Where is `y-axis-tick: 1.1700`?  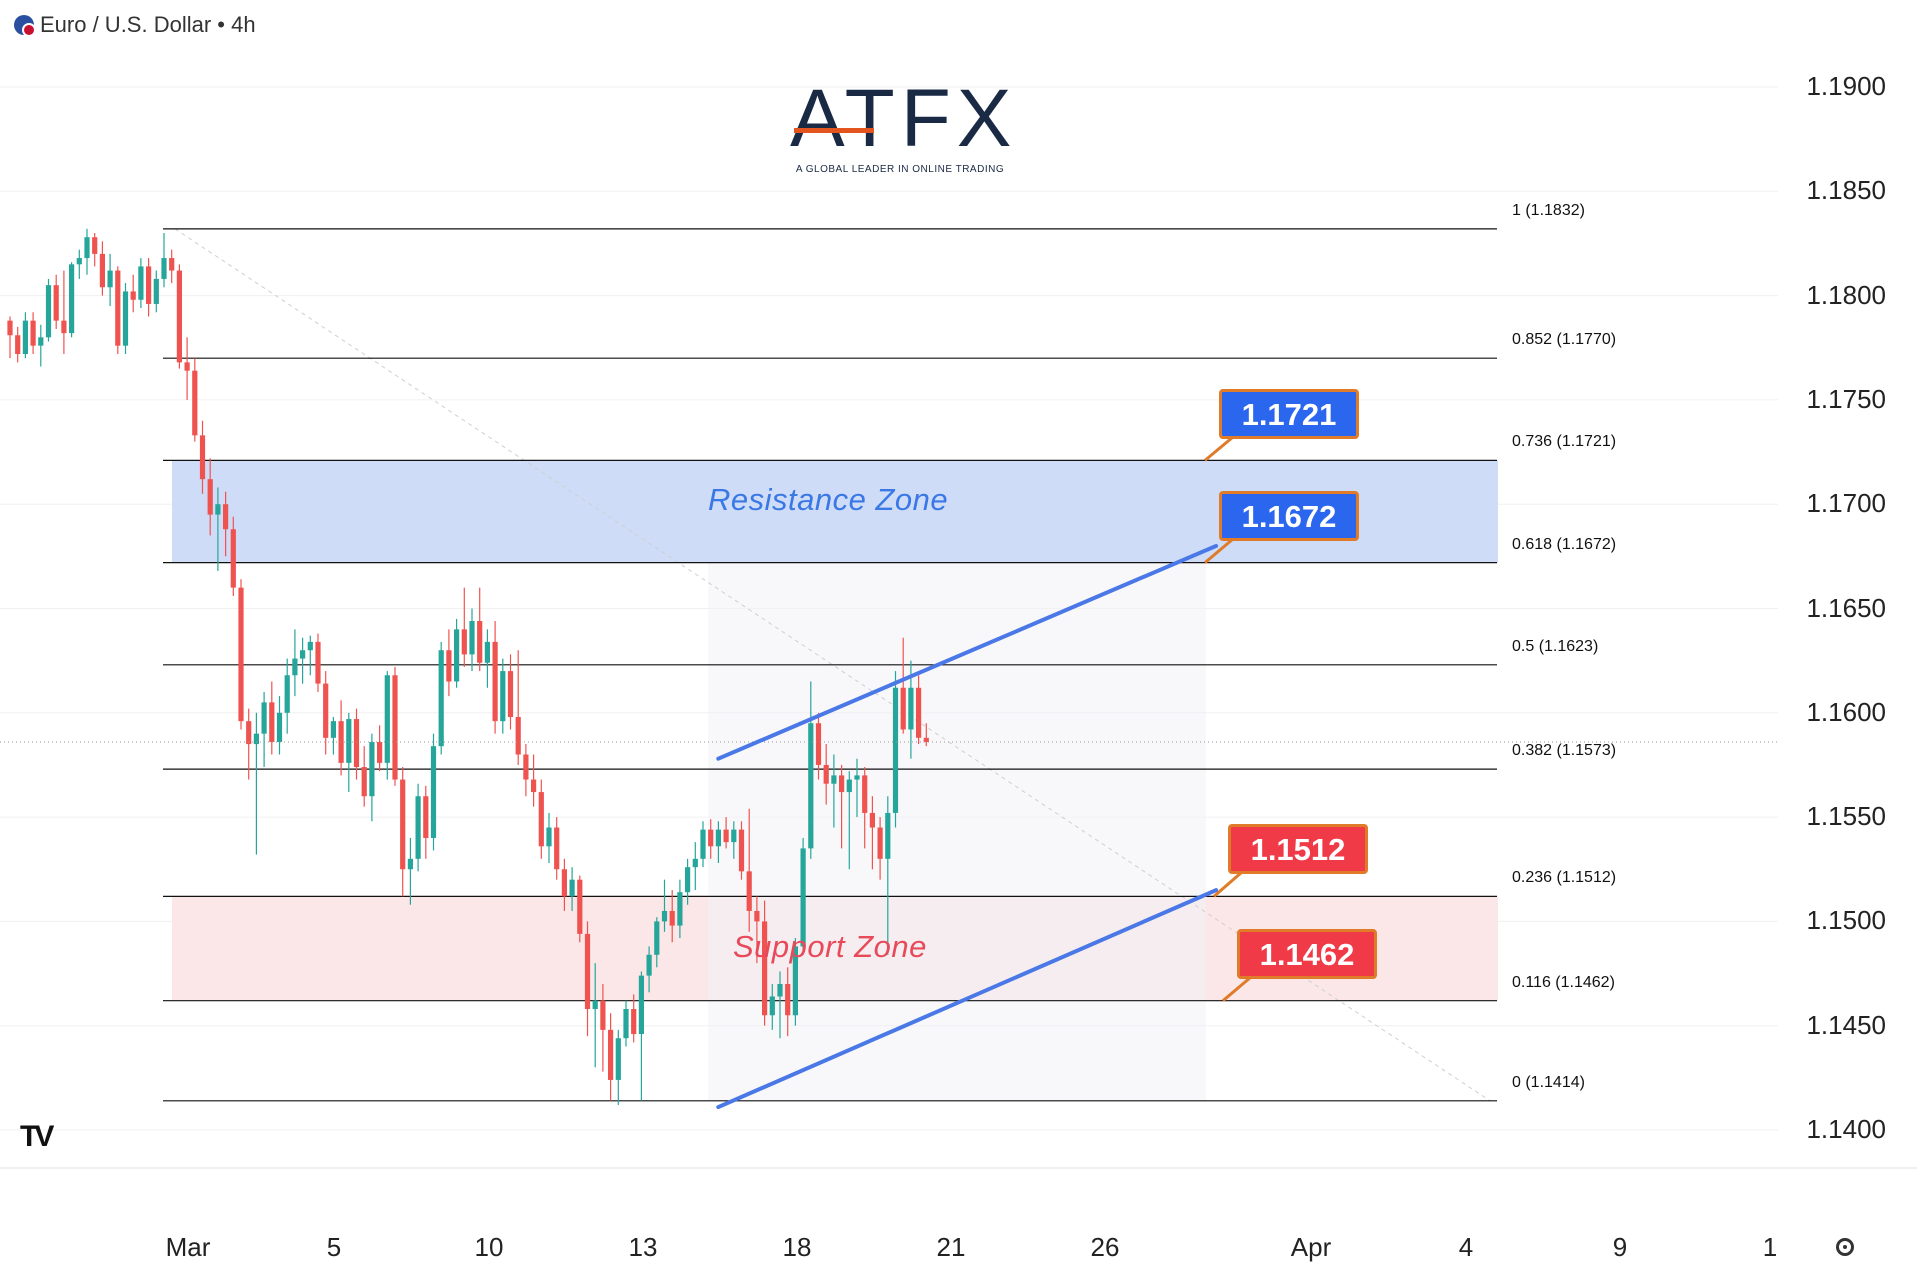 y-axis-tick: 1.1700 is located at coordinates (1846, 503).